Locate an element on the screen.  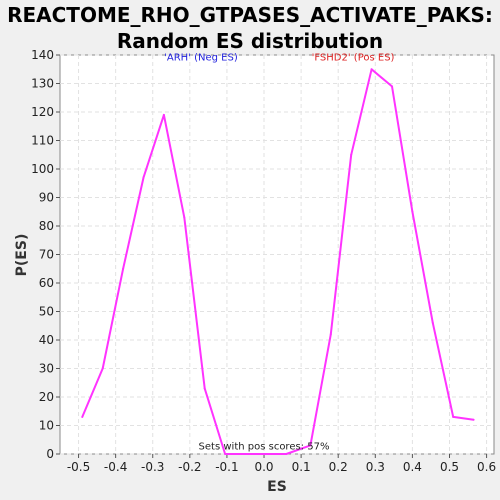
y-tick-label: 130 is located at coordinates (42, 84).